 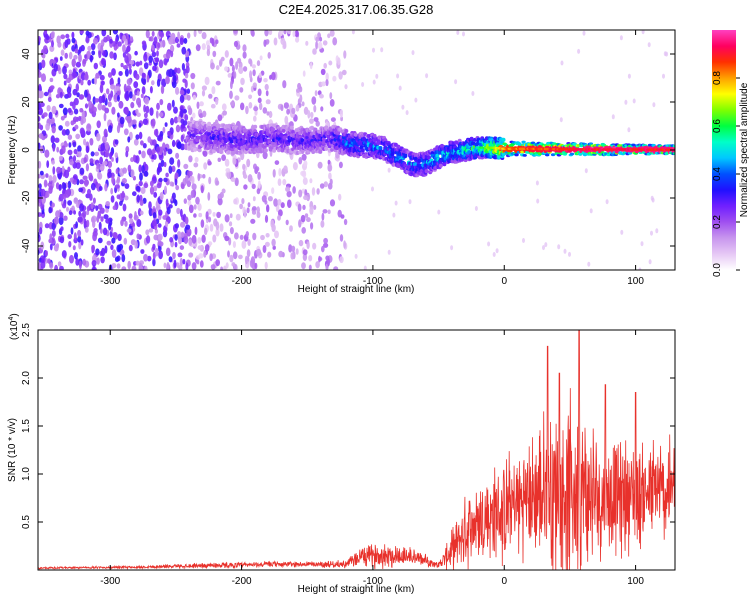 What do you see at coordinates (26, 474) in the screenshot?
I see `snr-ytick-label: 1.0` at bounding box center [26, 474].